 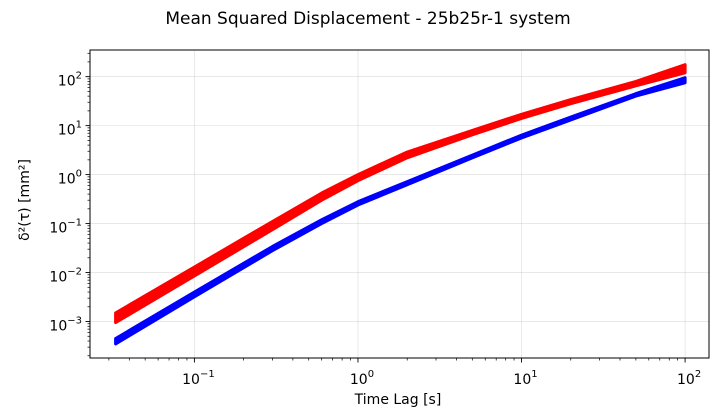 I want to click on y-axis-label: δ²(τ) [mm²], so click(x=25, y=200).